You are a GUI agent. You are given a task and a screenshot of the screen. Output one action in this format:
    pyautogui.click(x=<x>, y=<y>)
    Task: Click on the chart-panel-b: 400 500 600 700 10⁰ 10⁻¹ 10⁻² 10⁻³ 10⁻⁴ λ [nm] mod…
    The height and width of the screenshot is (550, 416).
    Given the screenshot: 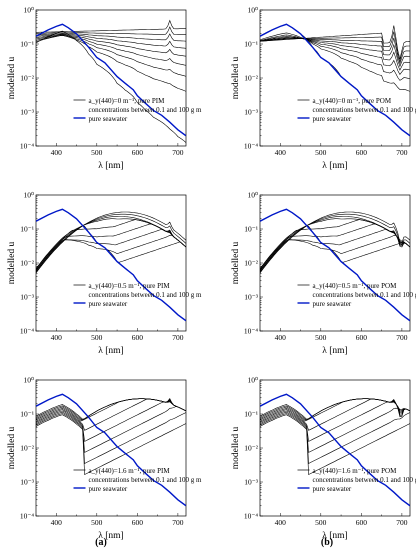 What is the action you would take?
    pyautogui.click(x=323, y=89)
    